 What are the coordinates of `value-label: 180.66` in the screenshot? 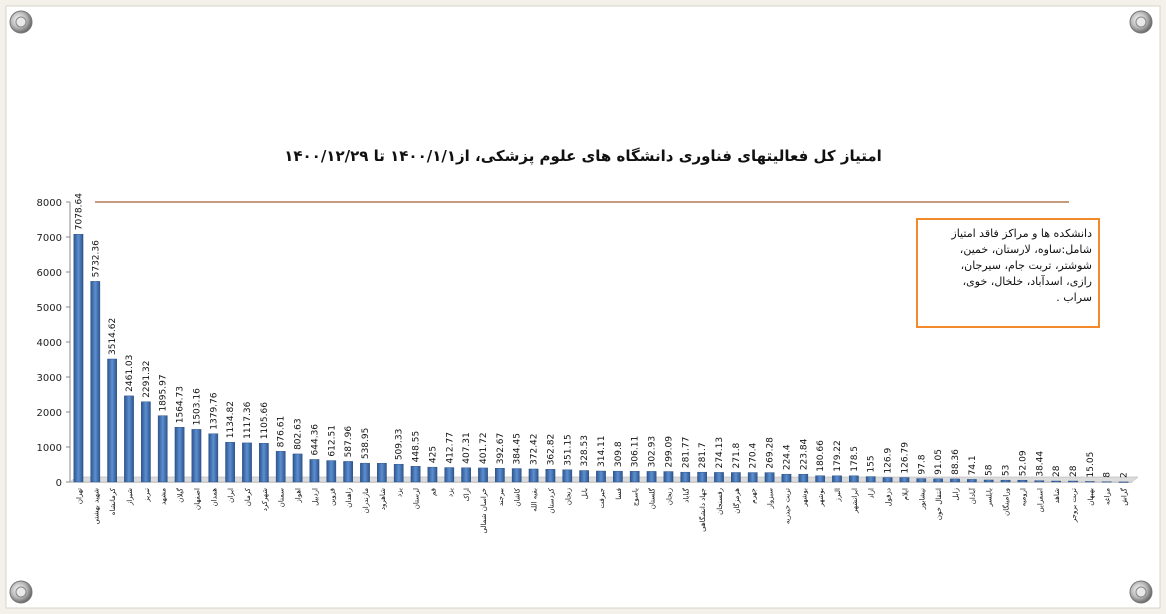 It's located at (821, 456).